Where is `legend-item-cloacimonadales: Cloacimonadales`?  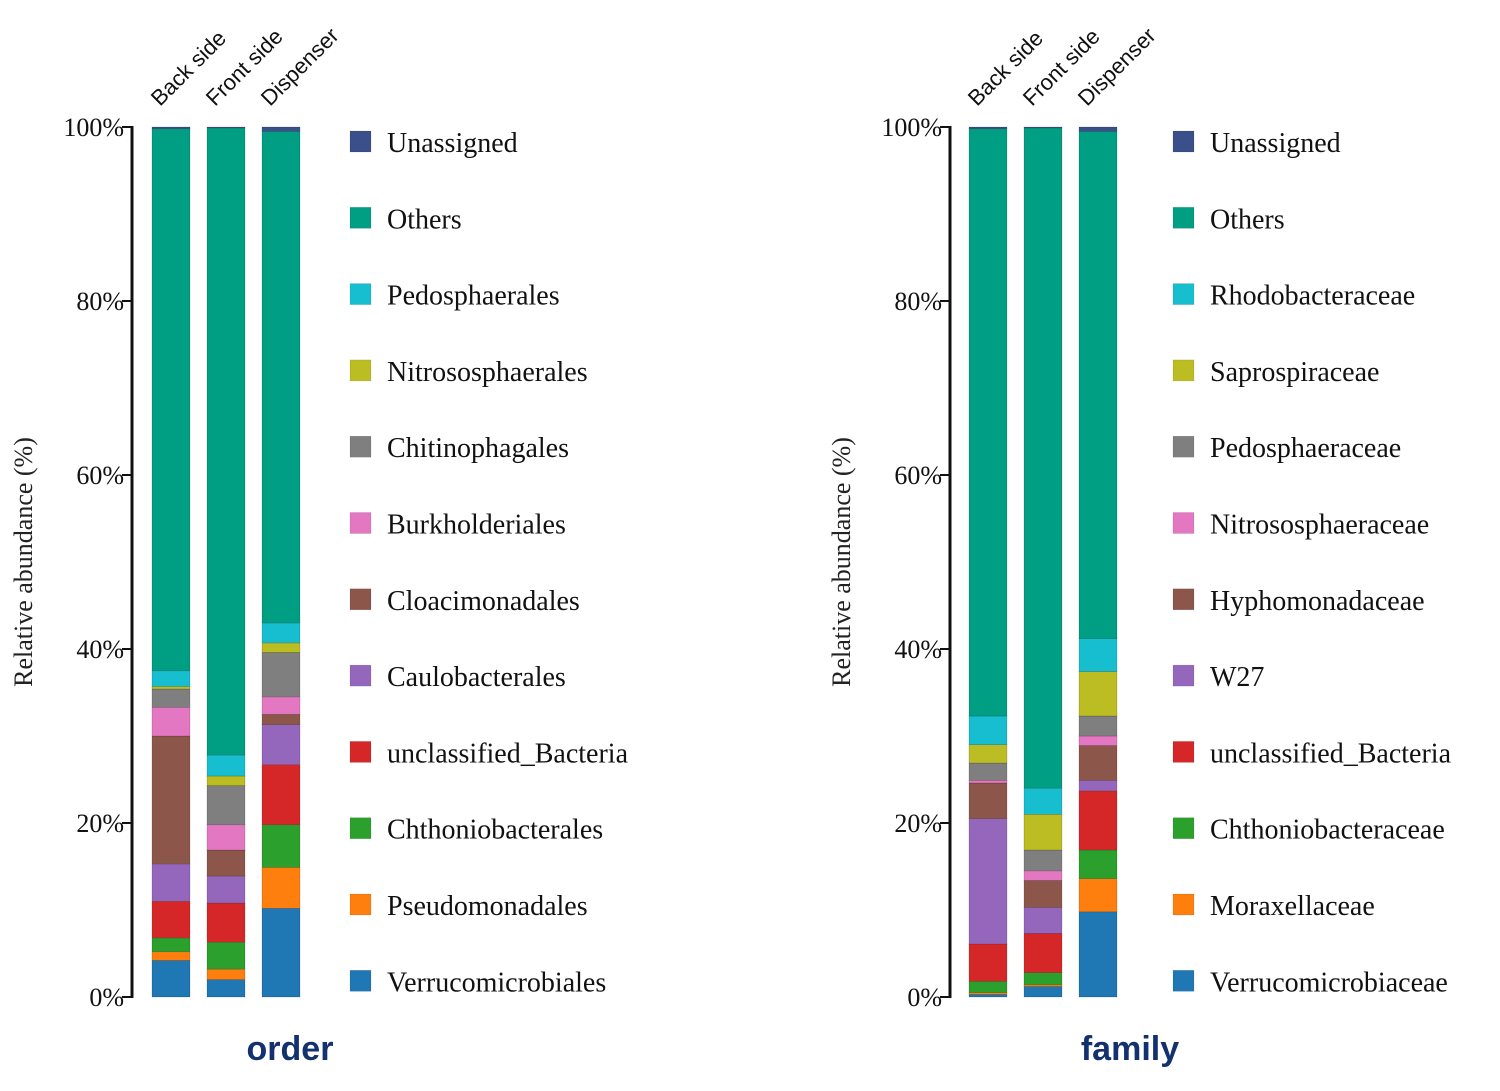 legend-item-cloacimonadales: Cloacimonadales is located at coordinates (464, 601).